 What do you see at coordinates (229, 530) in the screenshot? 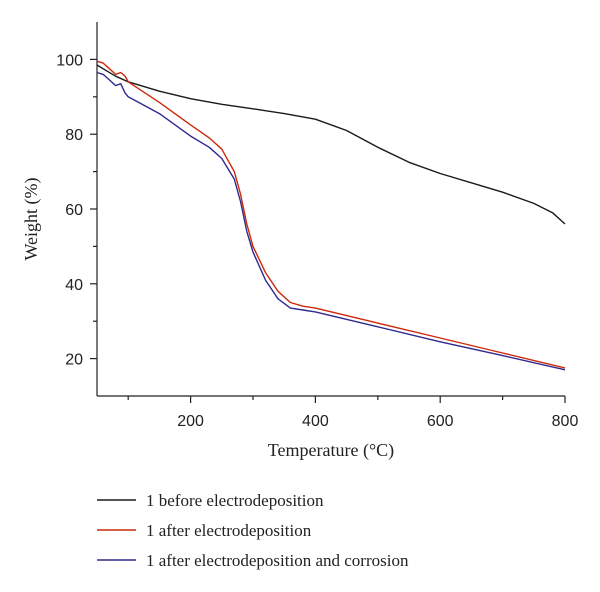
I see `legend-label-2: 1 after electrodeposition` at bounding box center [229, 530].